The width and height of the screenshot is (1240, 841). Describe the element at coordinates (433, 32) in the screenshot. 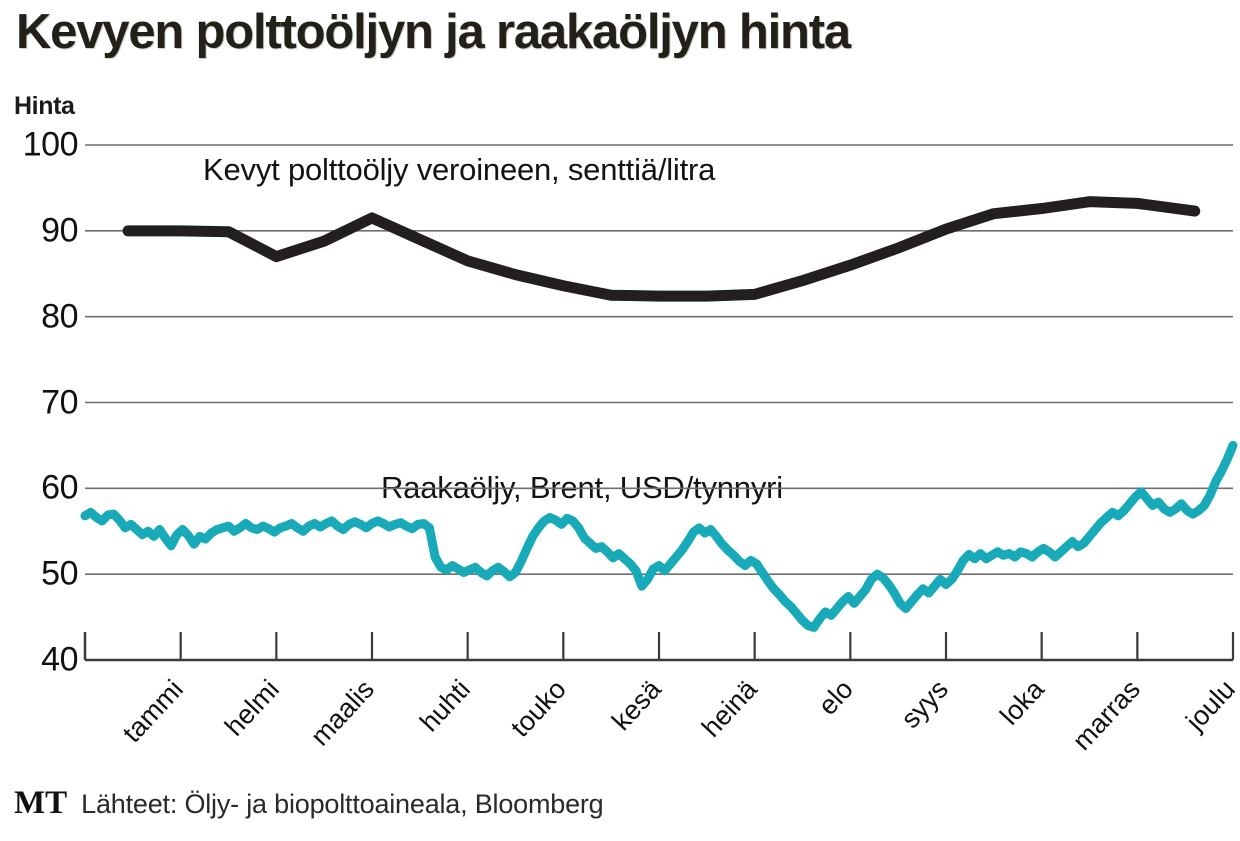

I see `page-title: Kevyen polttoöljyn ja raakaöljyn hinta` at that location.